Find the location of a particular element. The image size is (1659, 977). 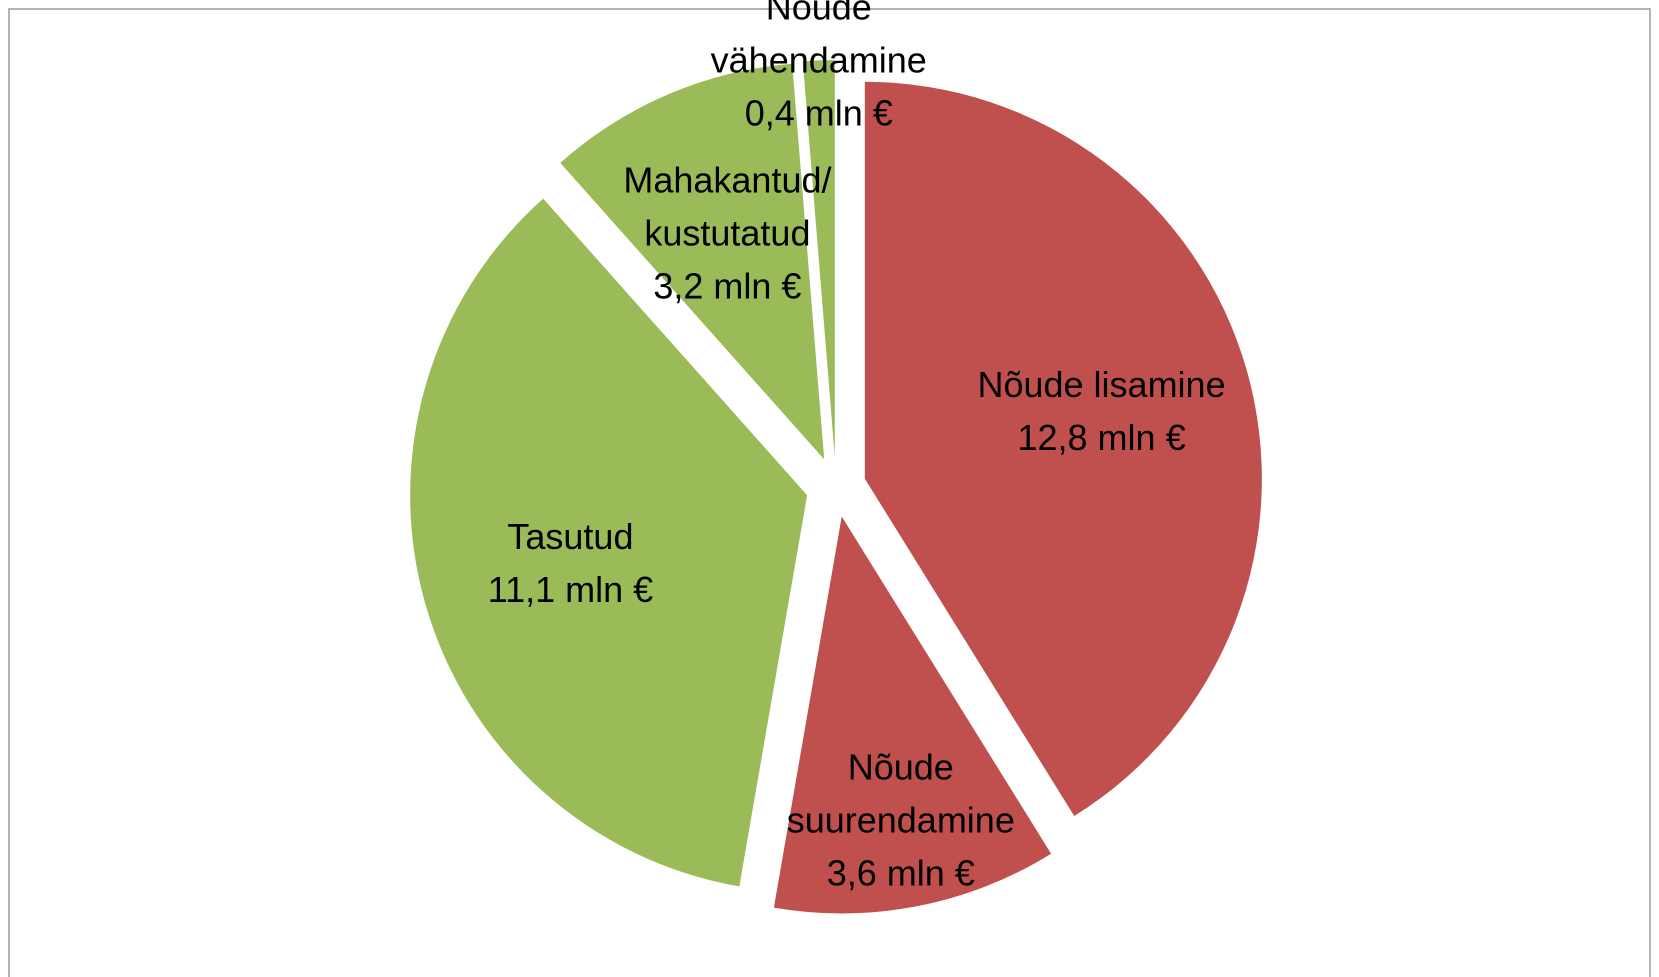

slice-value: 11,1 mln € is located at coordinates (570, 589).